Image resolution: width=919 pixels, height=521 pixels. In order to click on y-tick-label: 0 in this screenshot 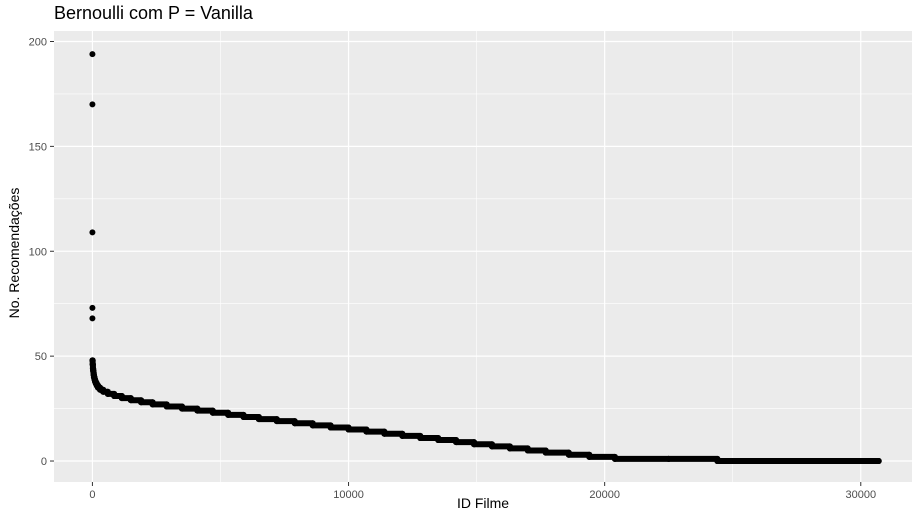, I will do `click(44, 462)`.